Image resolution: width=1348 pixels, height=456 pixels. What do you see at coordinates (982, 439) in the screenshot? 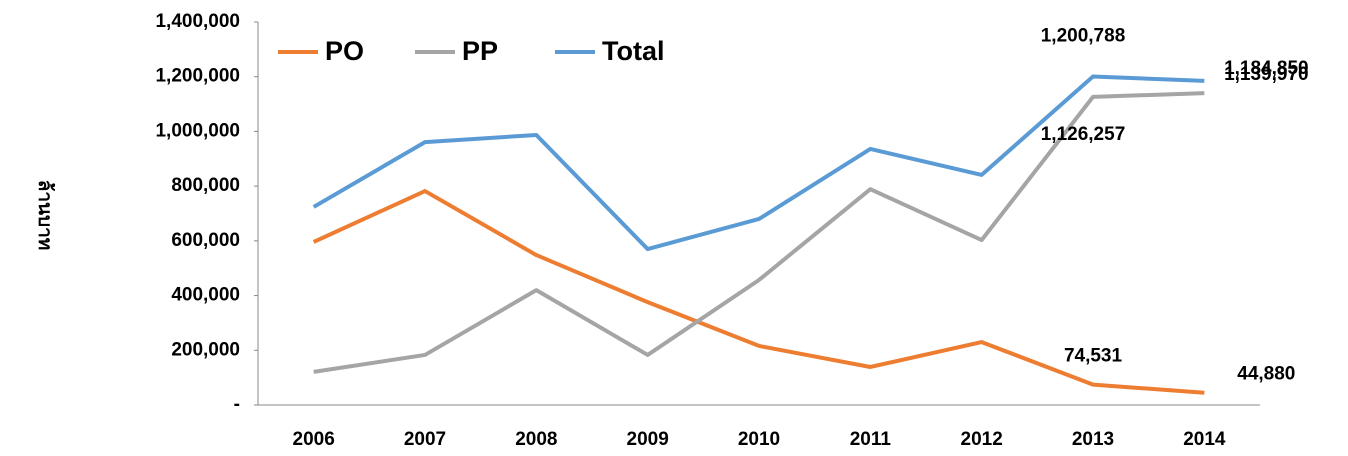
I see `x-tick-label: 2012` at bounding box center [982, 439].